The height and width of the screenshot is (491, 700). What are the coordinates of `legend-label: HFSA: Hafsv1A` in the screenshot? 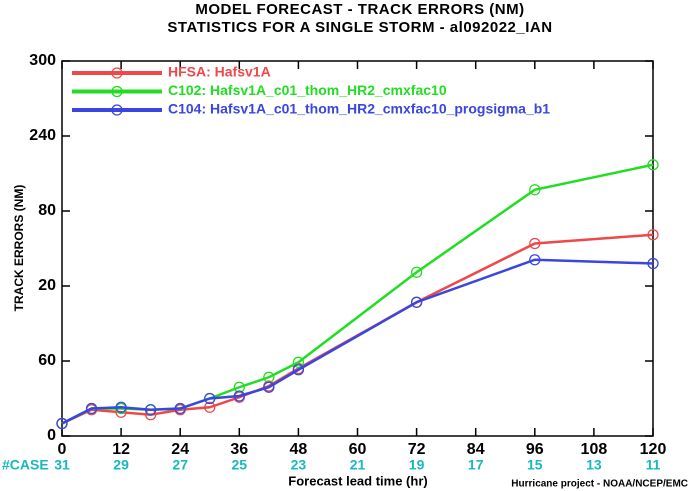 It's located at (219, 72).